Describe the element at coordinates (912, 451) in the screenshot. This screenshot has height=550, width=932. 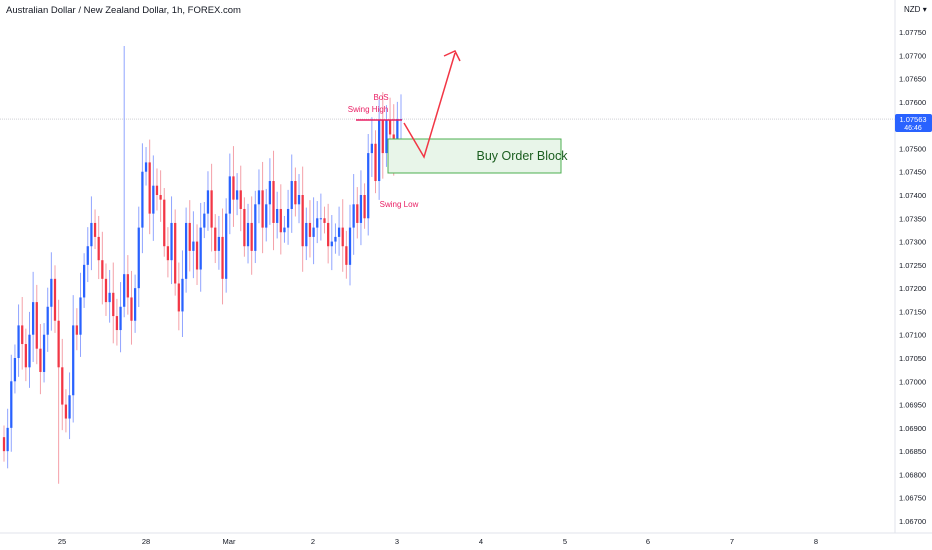
I see `price-tick-label: 1.06850` at that location.